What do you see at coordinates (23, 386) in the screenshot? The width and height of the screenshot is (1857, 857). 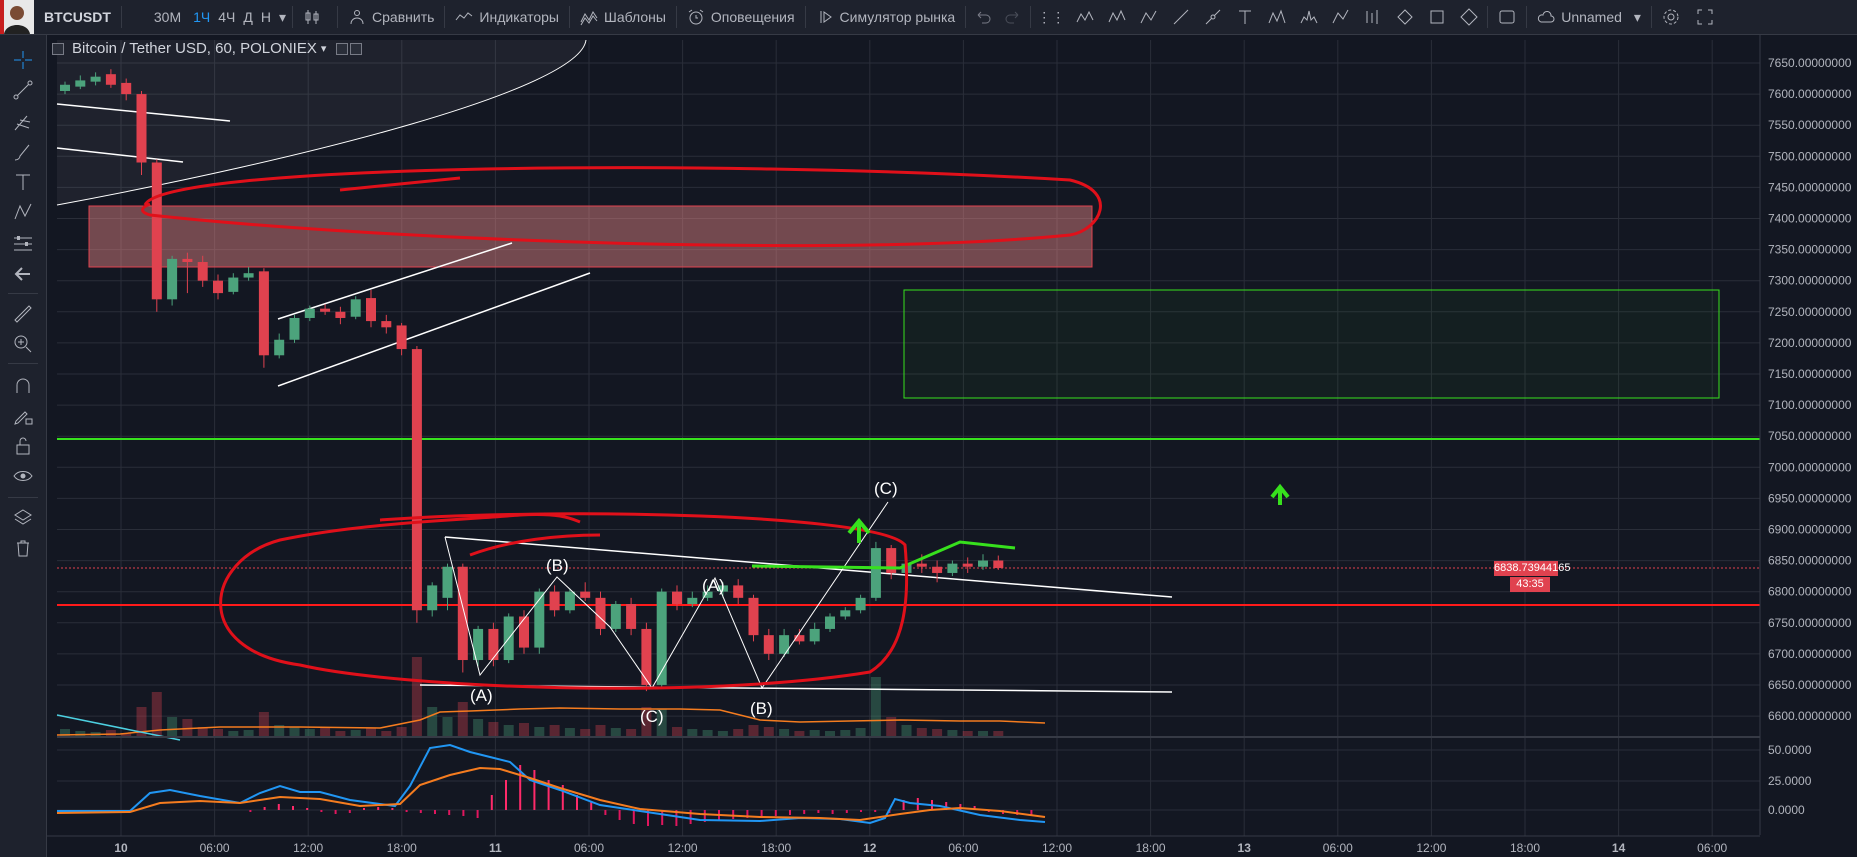 I see `magnet-tool` at bounding box center [23, 386].